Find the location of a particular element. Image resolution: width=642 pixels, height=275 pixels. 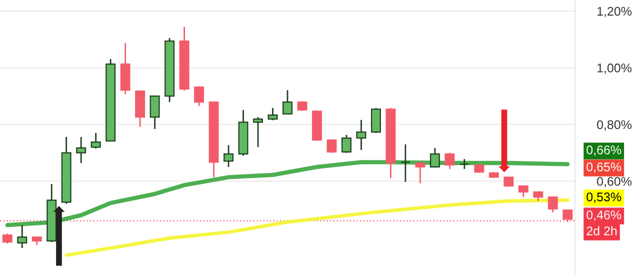

y-tick-label: 0,60% is located at coordinates (614, 182).